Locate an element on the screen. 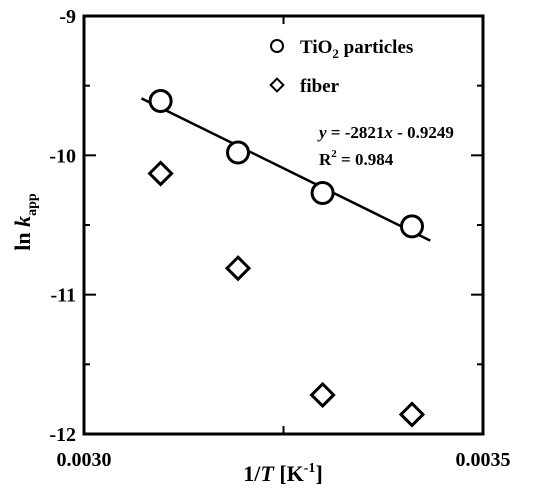 The width and height of the screenshot is (550, 493). x-axis-label: 1/T [K-1] is located at coordinates (283, 473).